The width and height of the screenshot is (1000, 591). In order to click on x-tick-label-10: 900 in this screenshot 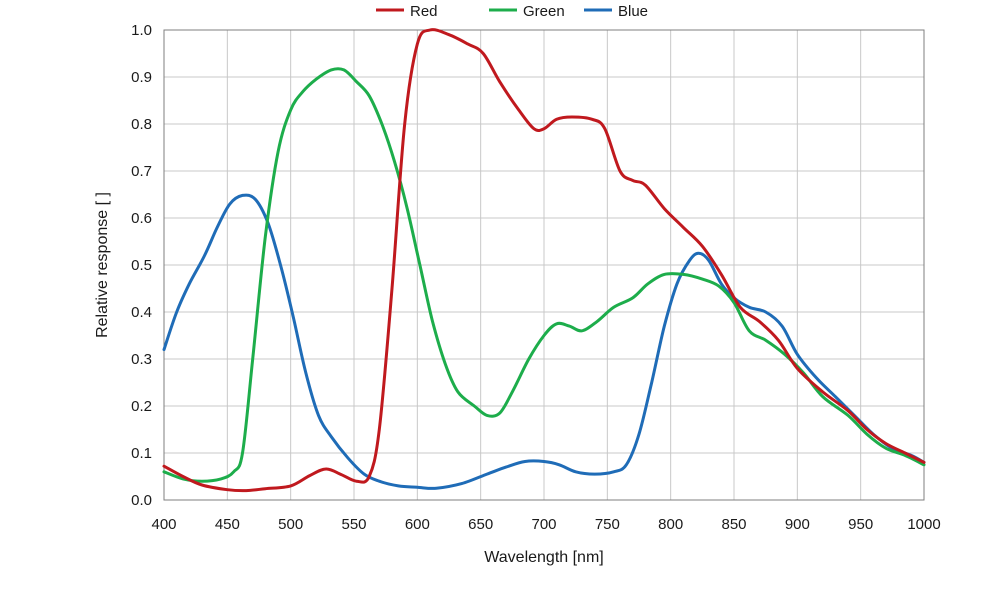, I will do `click(797, 524)`.